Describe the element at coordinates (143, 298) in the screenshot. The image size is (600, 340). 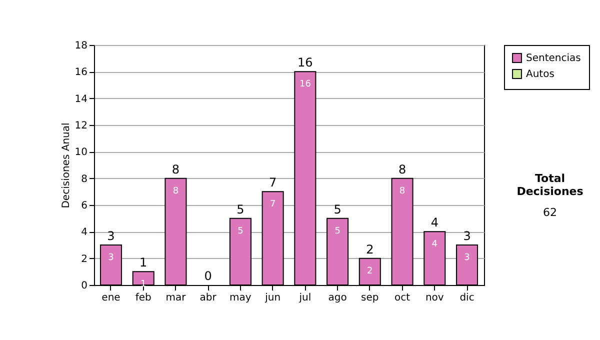
I see `x-tick-label: feb` at that location.